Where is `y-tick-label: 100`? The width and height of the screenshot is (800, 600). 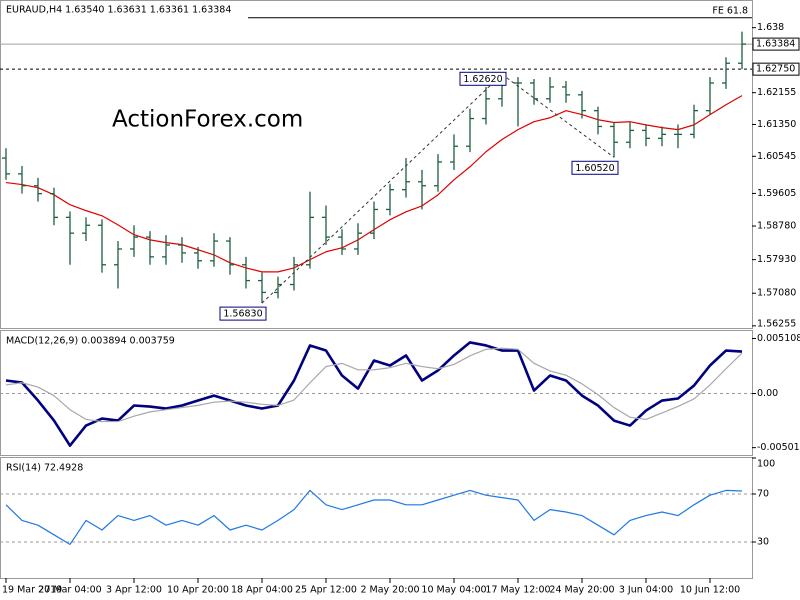
y-tick-label: 100 is located at coordinates (766, 464).